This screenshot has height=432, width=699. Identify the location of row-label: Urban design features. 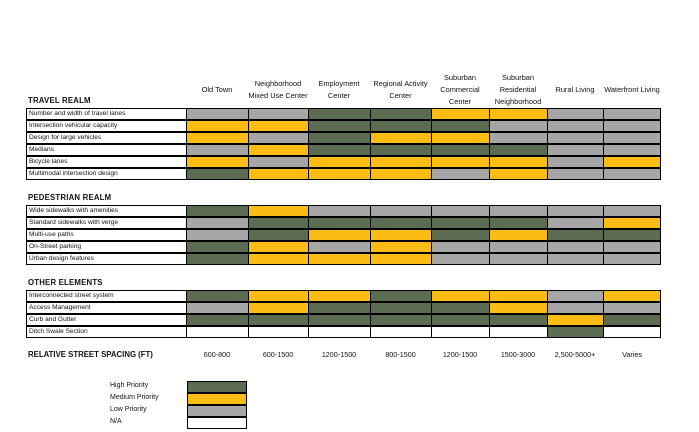
(106, 259).